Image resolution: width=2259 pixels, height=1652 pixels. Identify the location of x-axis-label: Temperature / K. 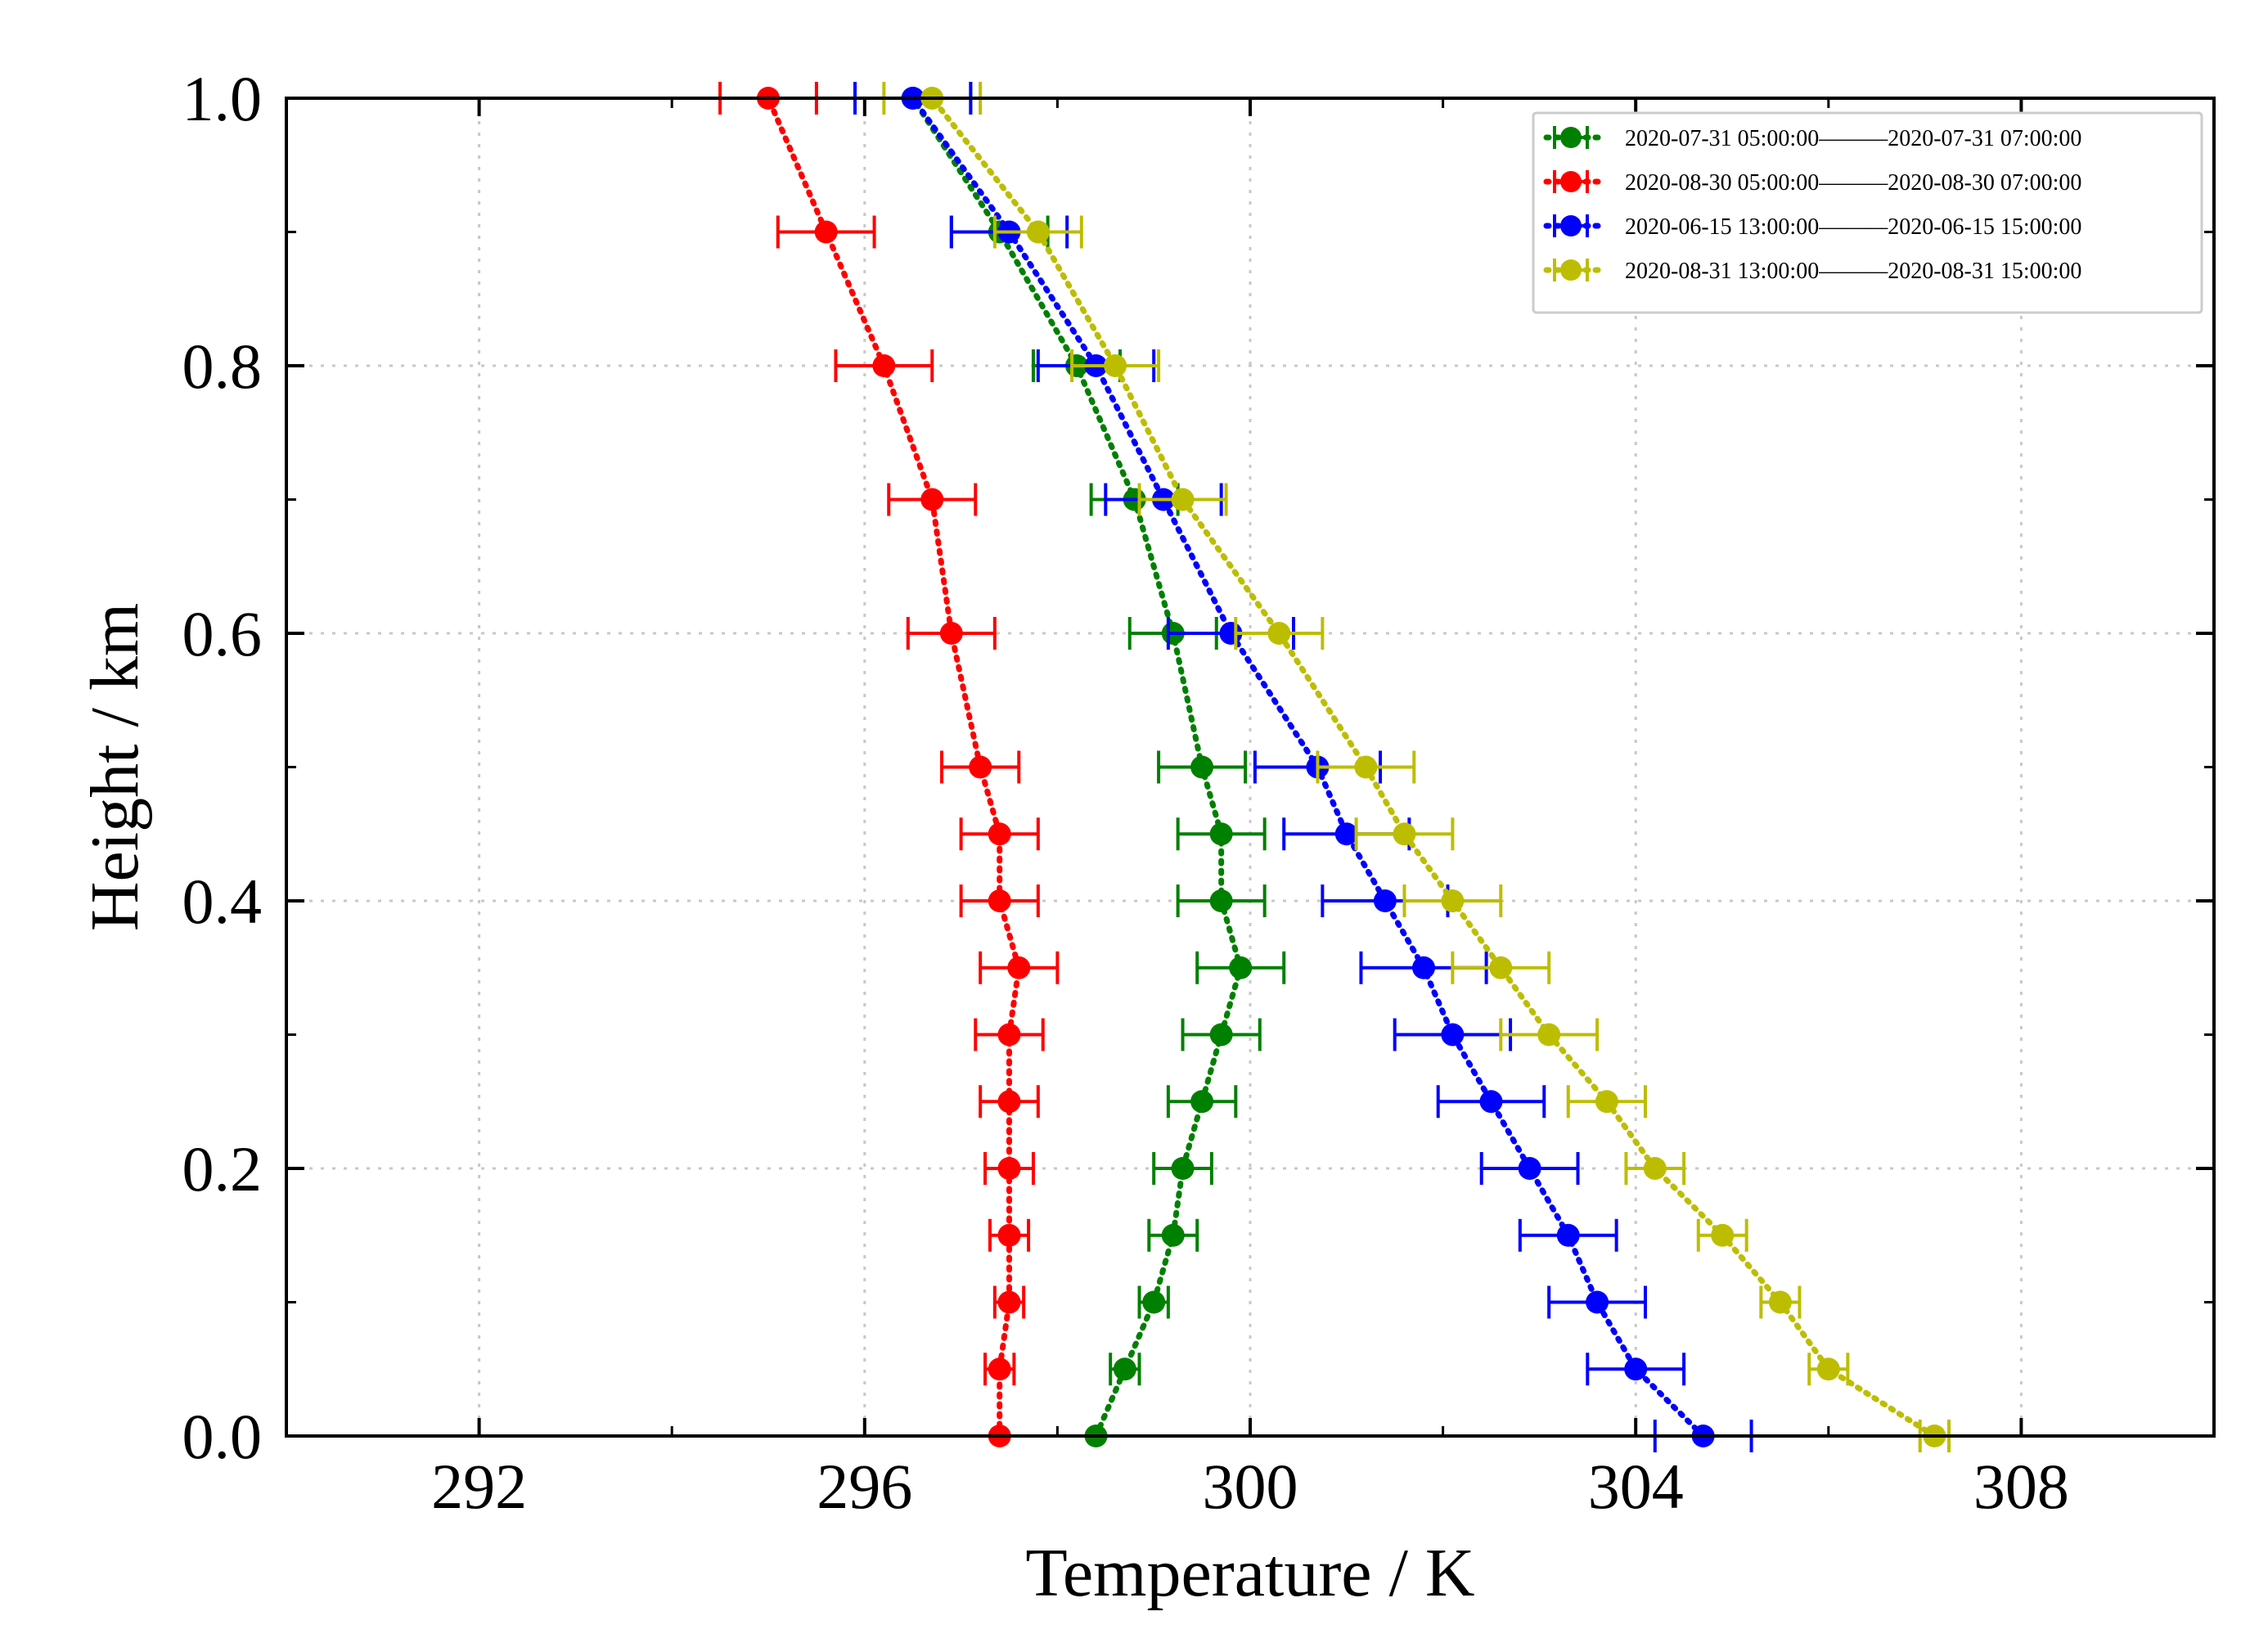
(1250, 1573).